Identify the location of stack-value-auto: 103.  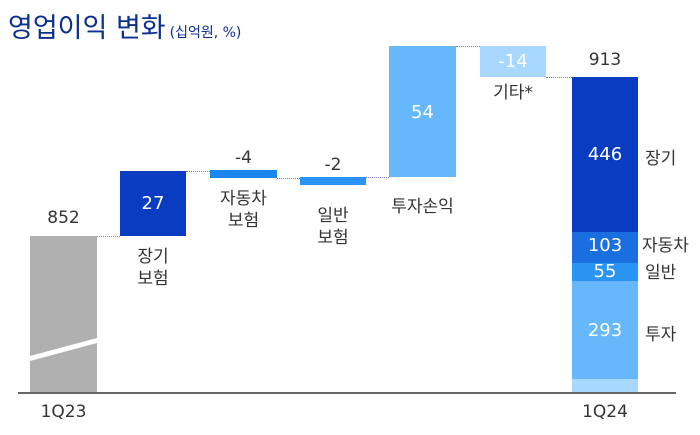
(605, 245).